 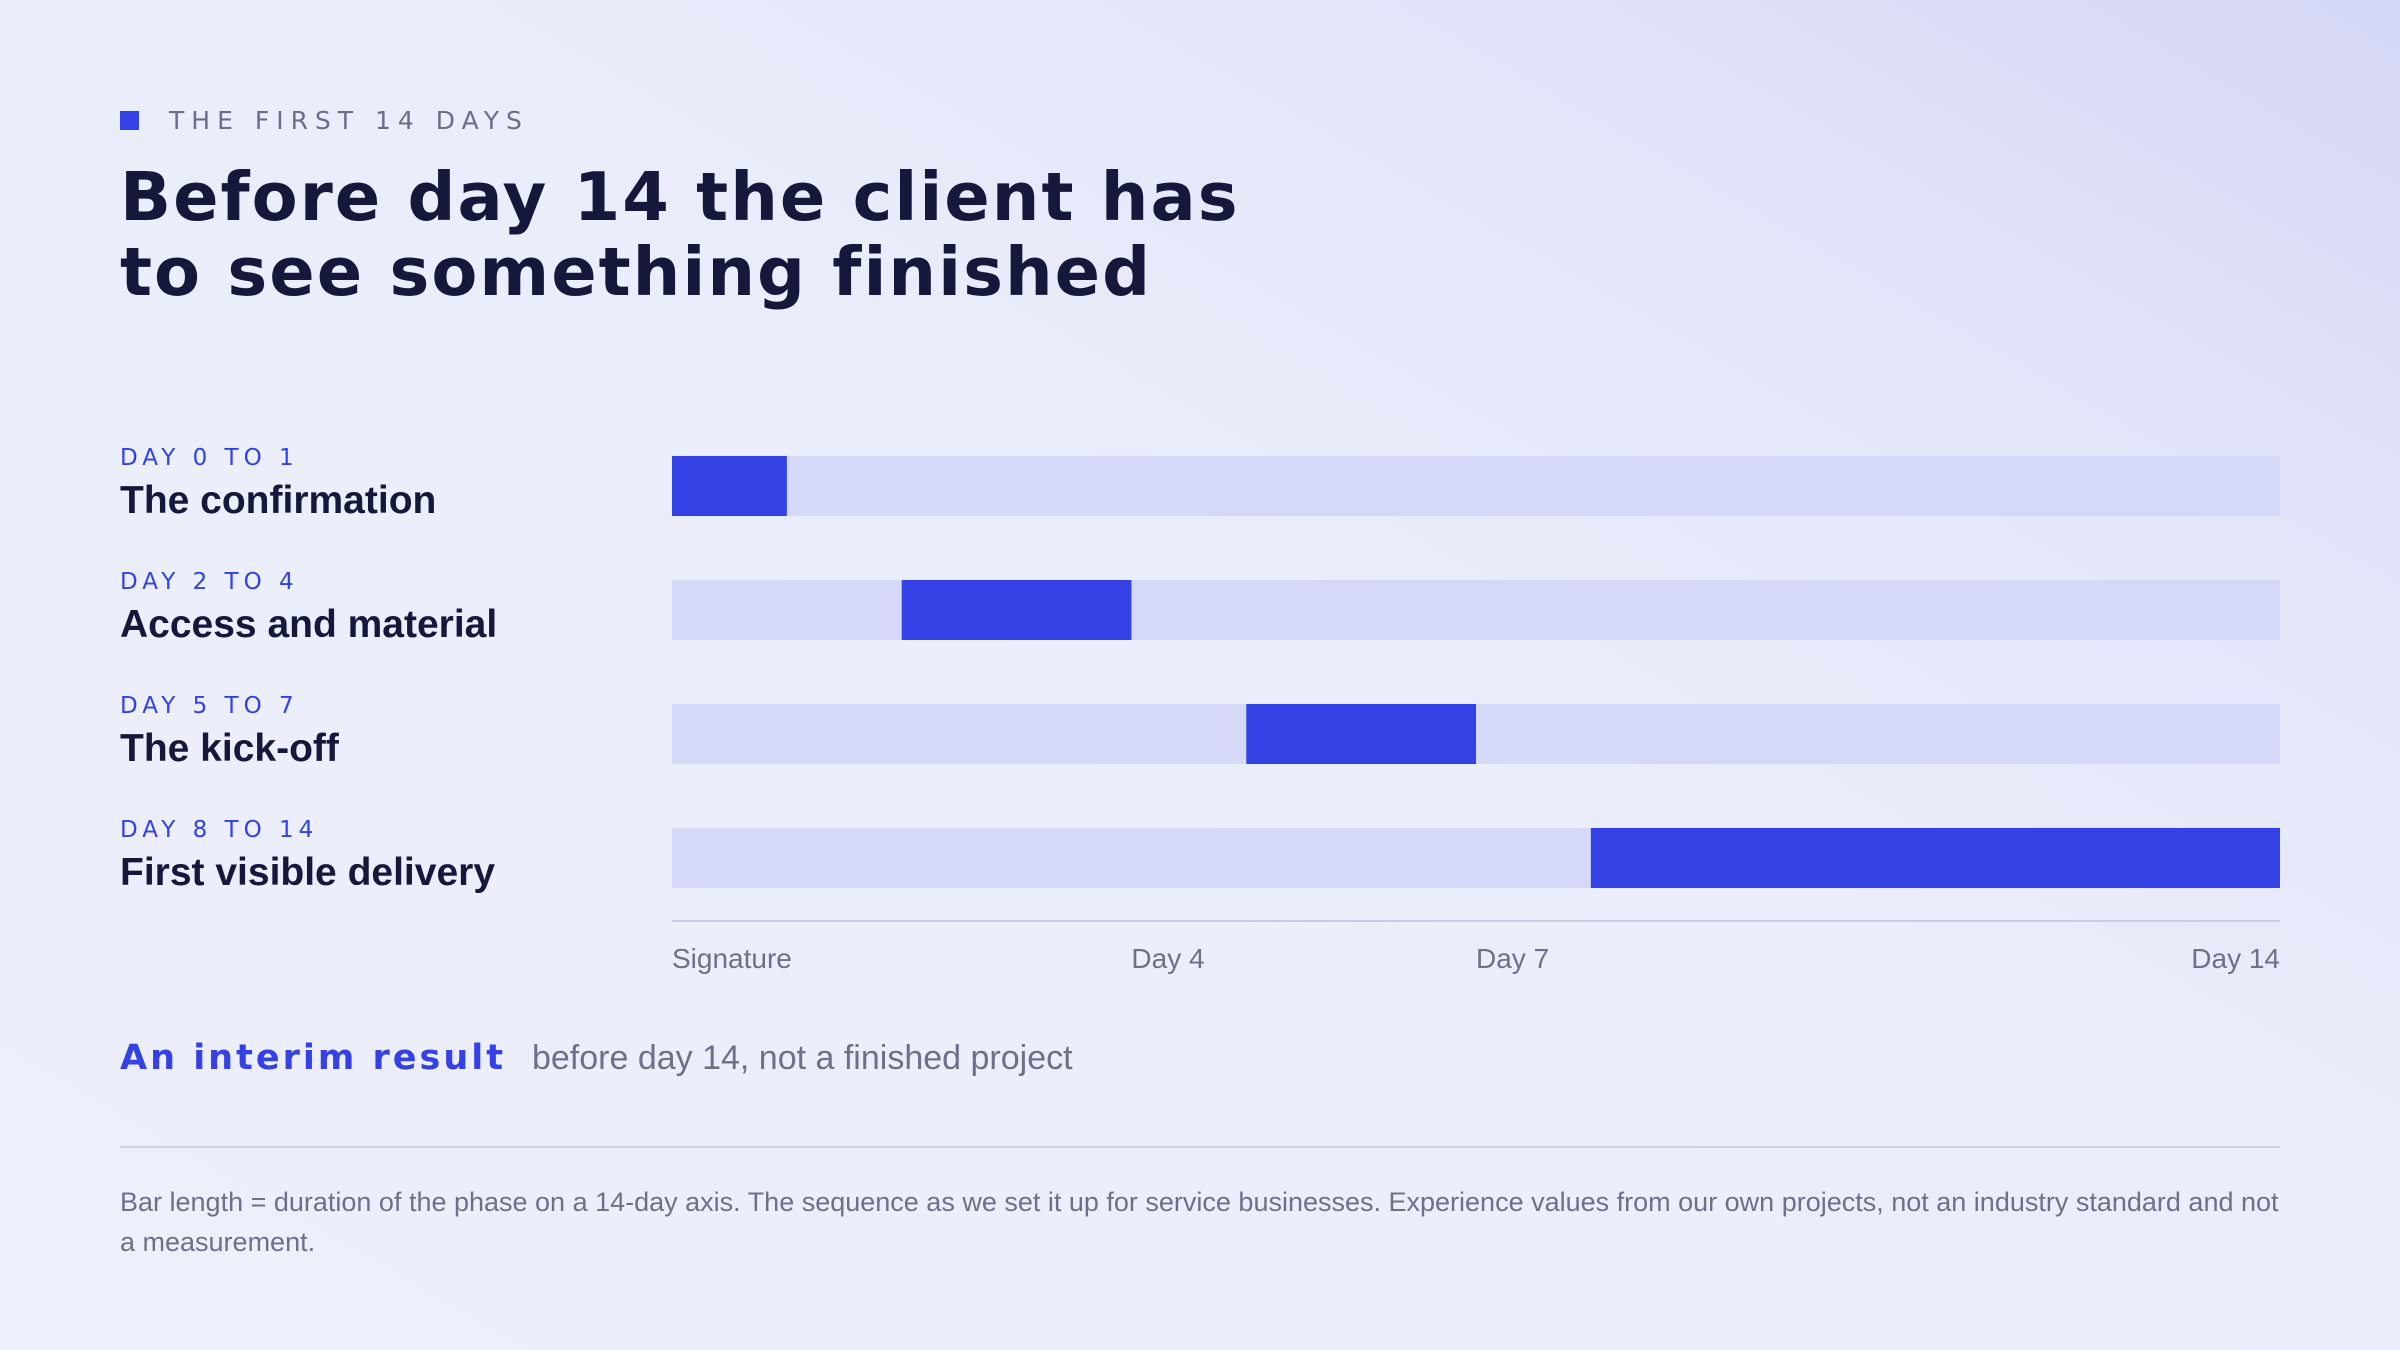 What do you see at coordinates (1476, 921) in the screenshot?
I see `x-axis-line` at bounding box center [1476, 921].